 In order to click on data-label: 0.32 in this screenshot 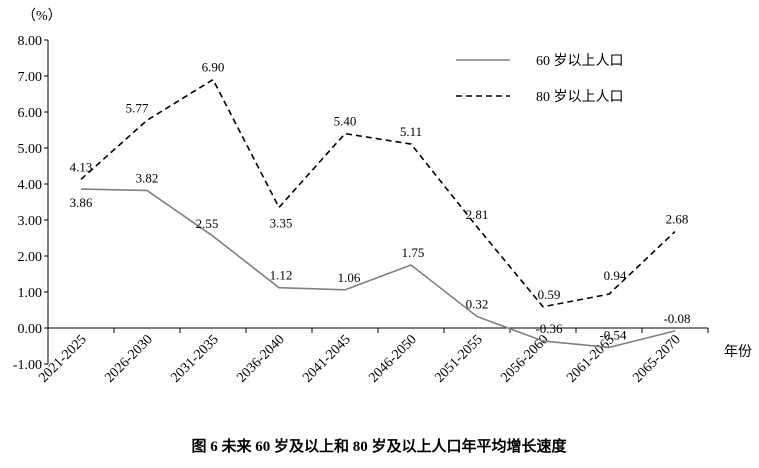, I will do `click(477, 303)`.